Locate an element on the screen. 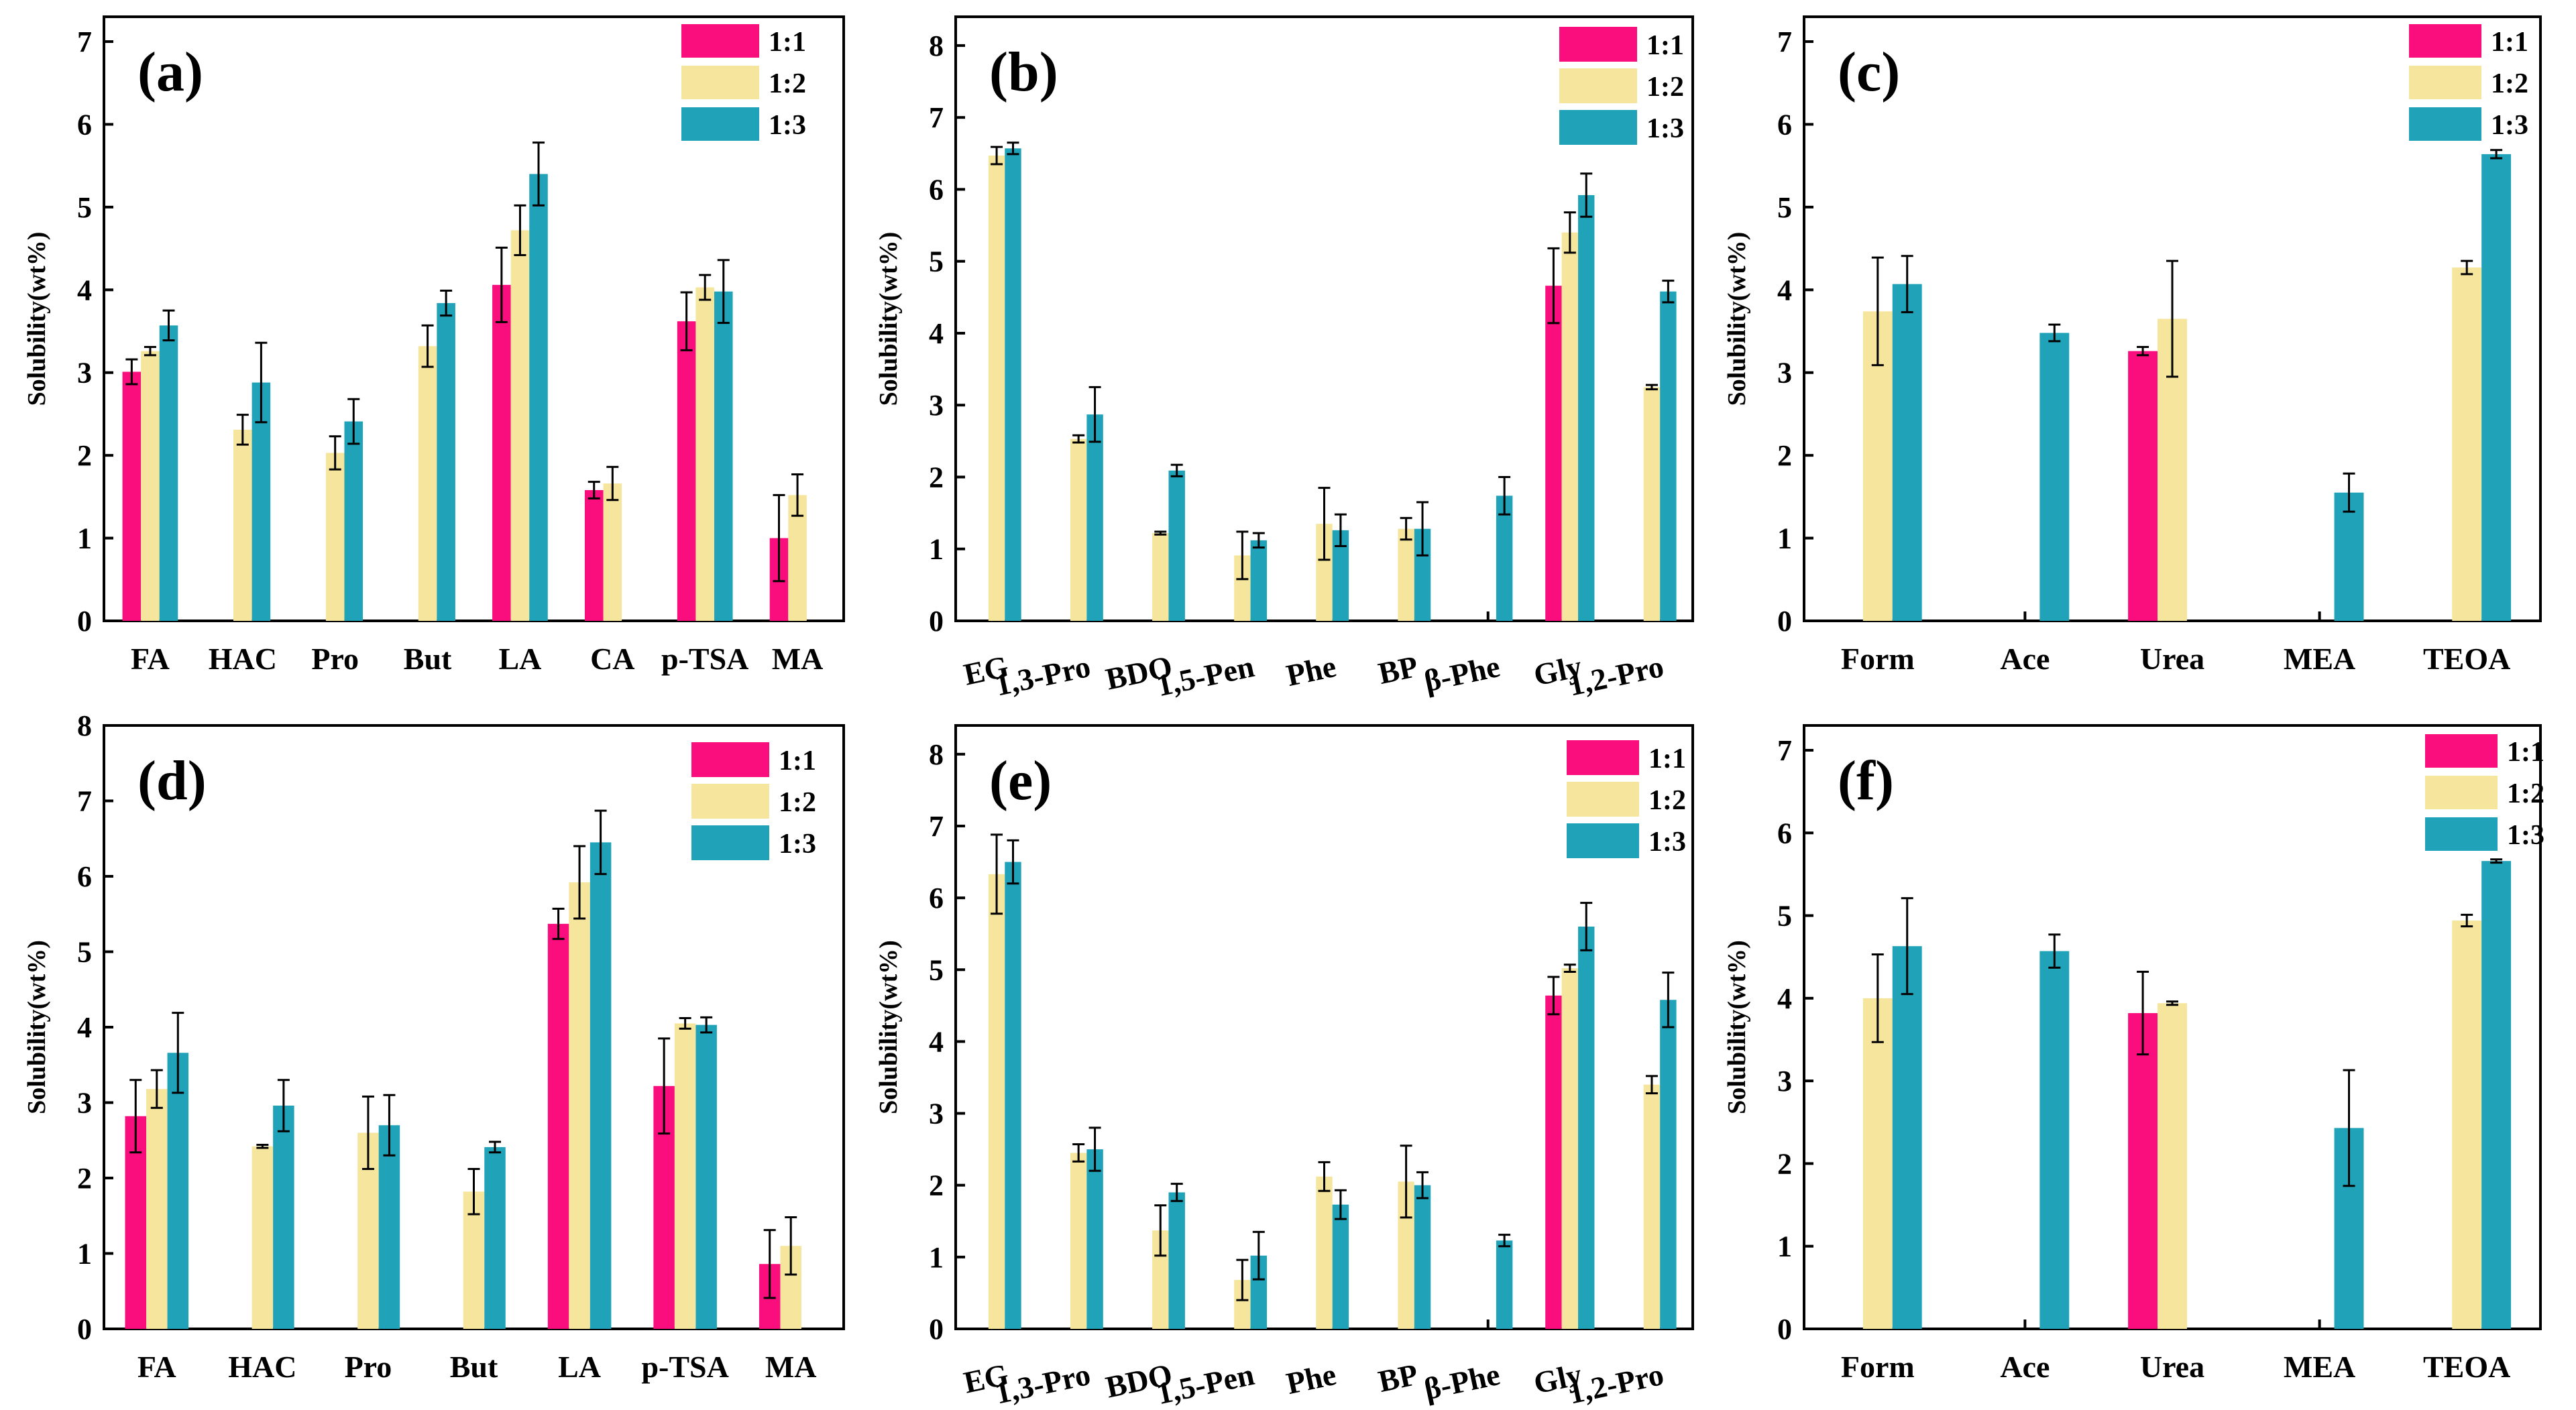  bar-FA-1:2 is located at coordinates (157, 1209).